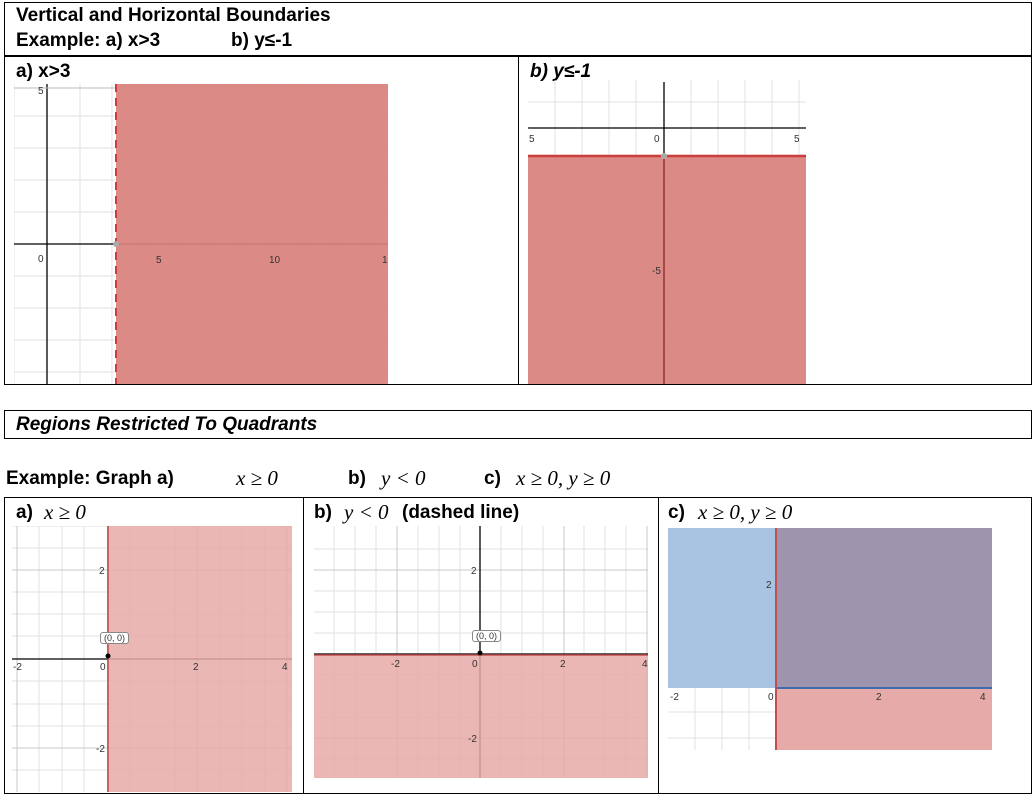 This screenshot has height=797, width=1036. Describe the element at coordinates (116, 244) in the screenshot. I see `graph1-point` at that location.